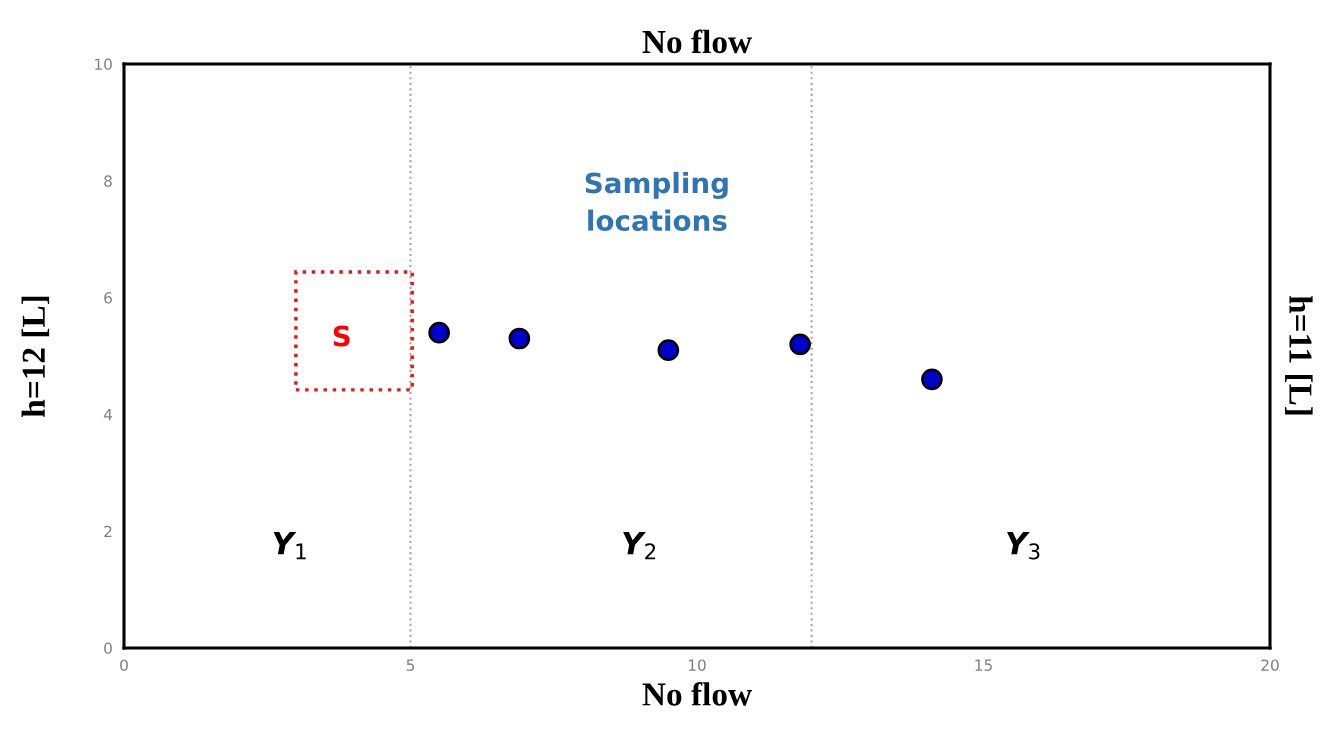 This screenshot has width=1325, height=745. Describe the element at coordinates (124, 665) in the screenshot. I see `x-tick-label: 0` at that location.